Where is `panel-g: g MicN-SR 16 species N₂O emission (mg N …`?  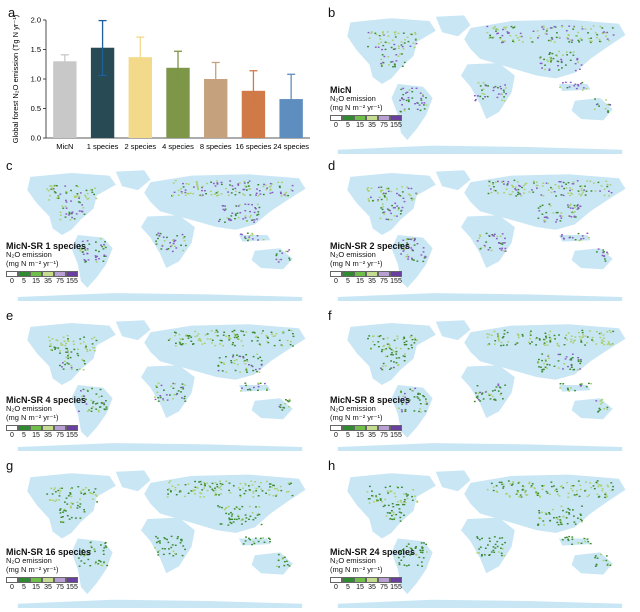 panel-g: g MicN-SR 16 species N₂O emission (mg N … is located at coordinates (160, 533).